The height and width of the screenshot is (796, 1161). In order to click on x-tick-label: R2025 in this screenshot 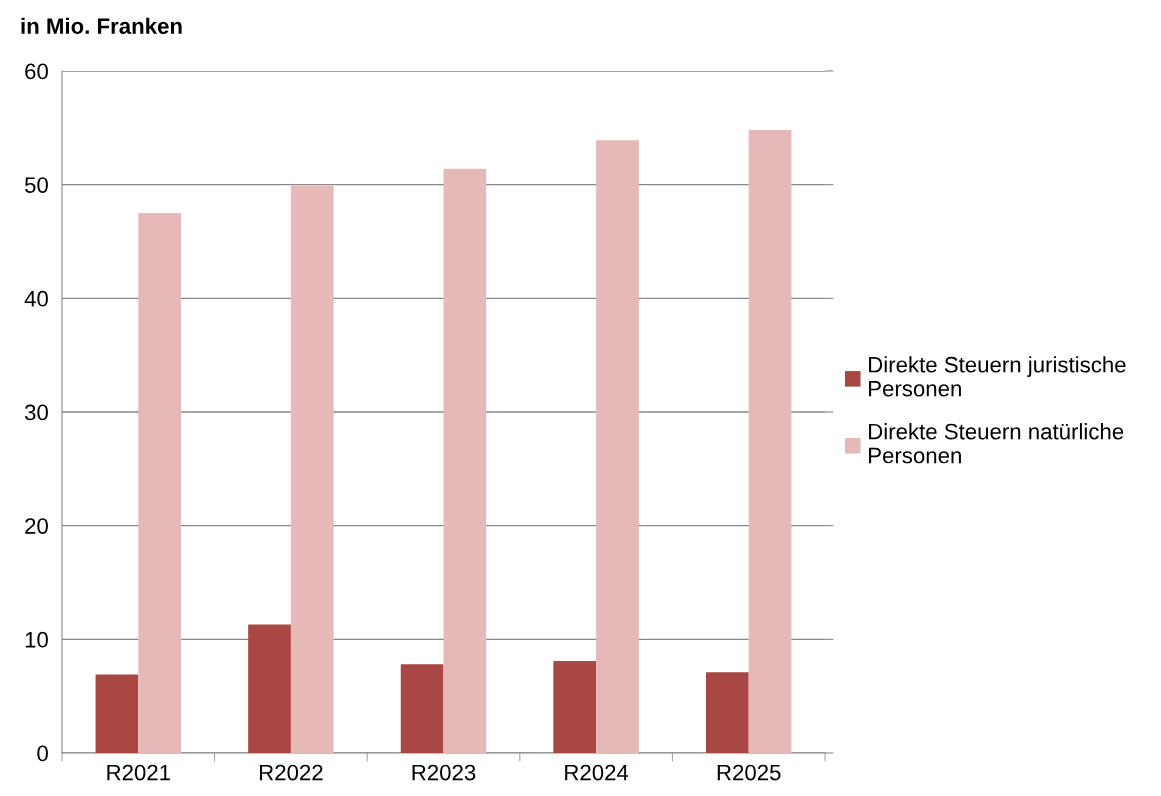, I will do `click(749, 772)`.